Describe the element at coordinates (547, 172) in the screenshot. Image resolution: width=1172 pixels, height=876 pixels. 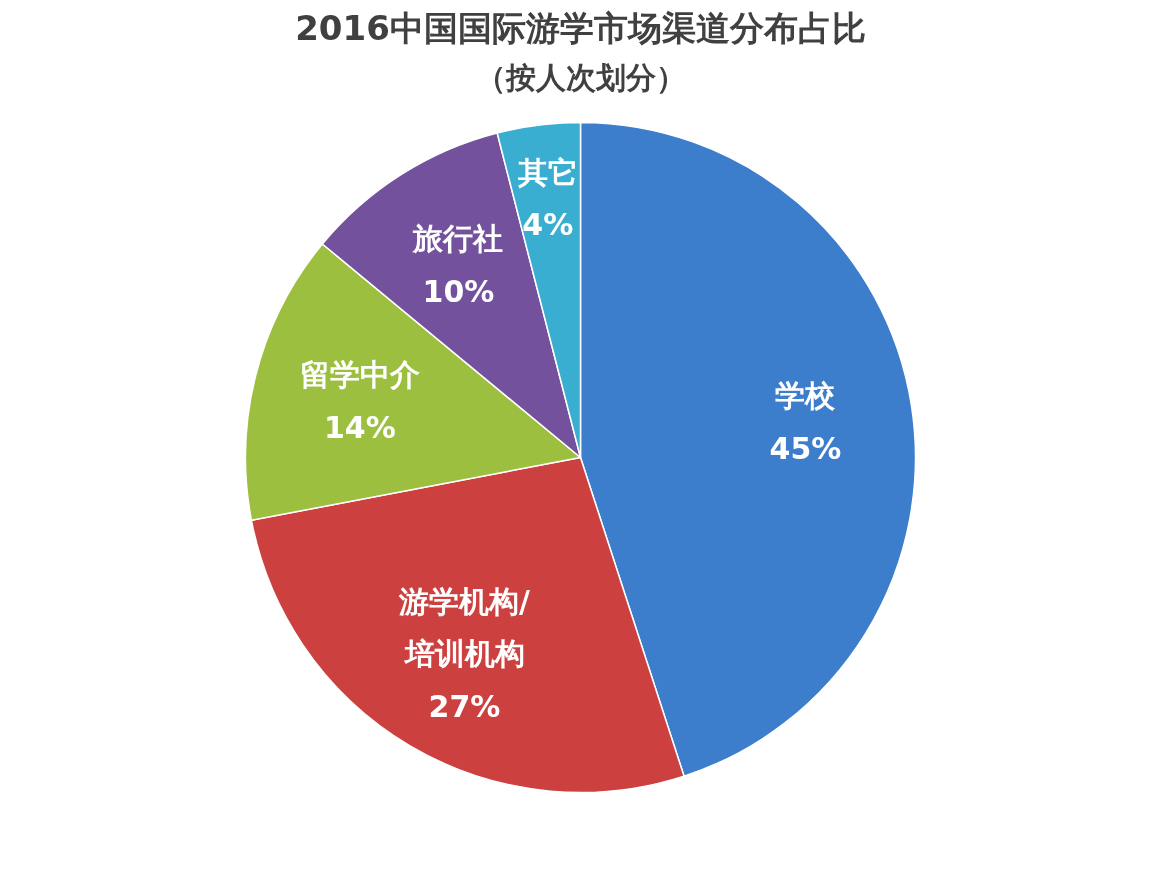
I see `slice-label: 其它` at that location.